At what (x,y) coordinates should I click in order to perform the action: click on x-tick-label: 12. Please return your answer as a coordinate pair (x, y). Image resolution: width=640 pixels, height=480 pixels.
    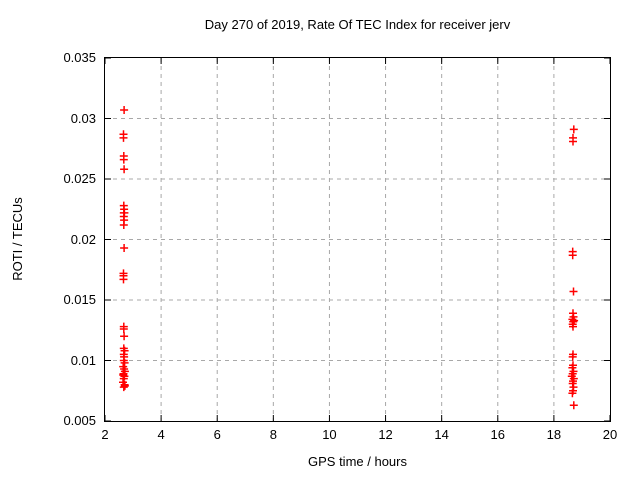
    Looking at the image, I should click on (385, 434).